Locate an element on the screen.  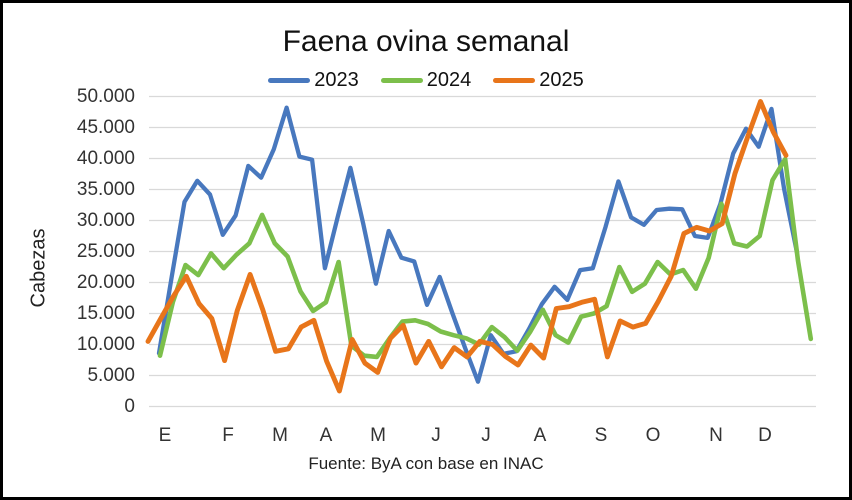
y-tick-label: 25.000 is located at coordinates (105, 251).